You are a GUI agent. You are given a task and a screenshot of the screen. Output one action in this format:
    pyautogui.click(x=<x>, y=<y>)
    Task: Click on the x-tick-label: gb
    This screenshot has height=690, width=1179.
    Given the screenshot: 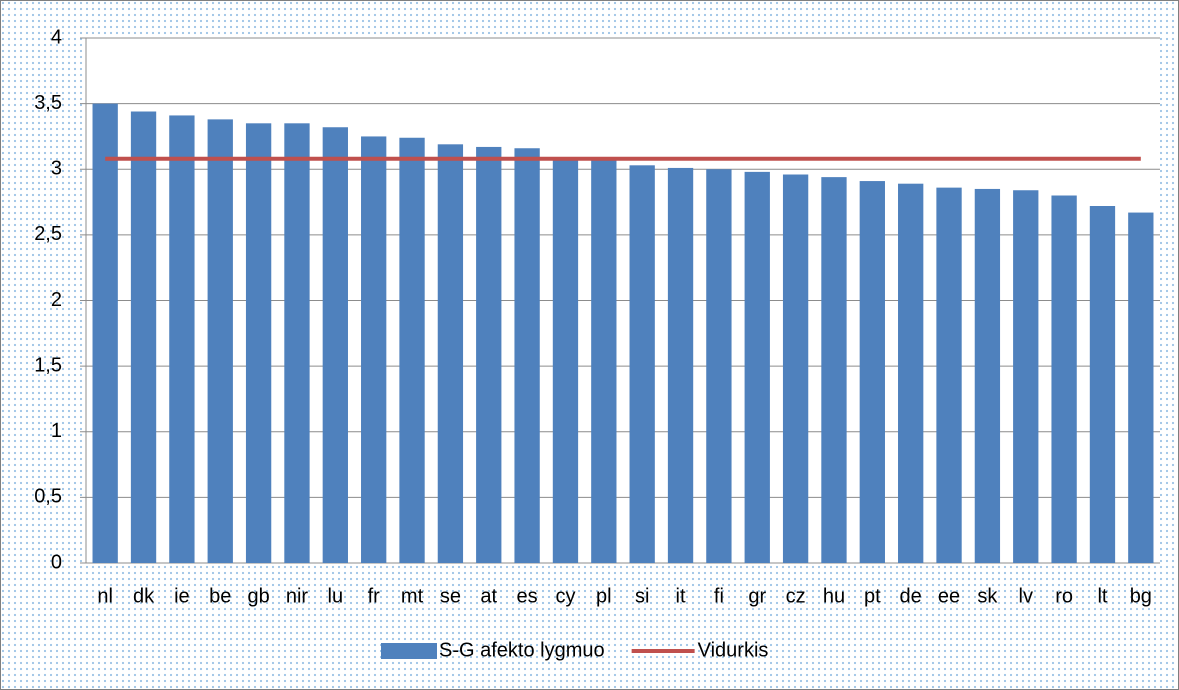 What is the action you would take?
    pyautogui.click(x=258, y=596)
    